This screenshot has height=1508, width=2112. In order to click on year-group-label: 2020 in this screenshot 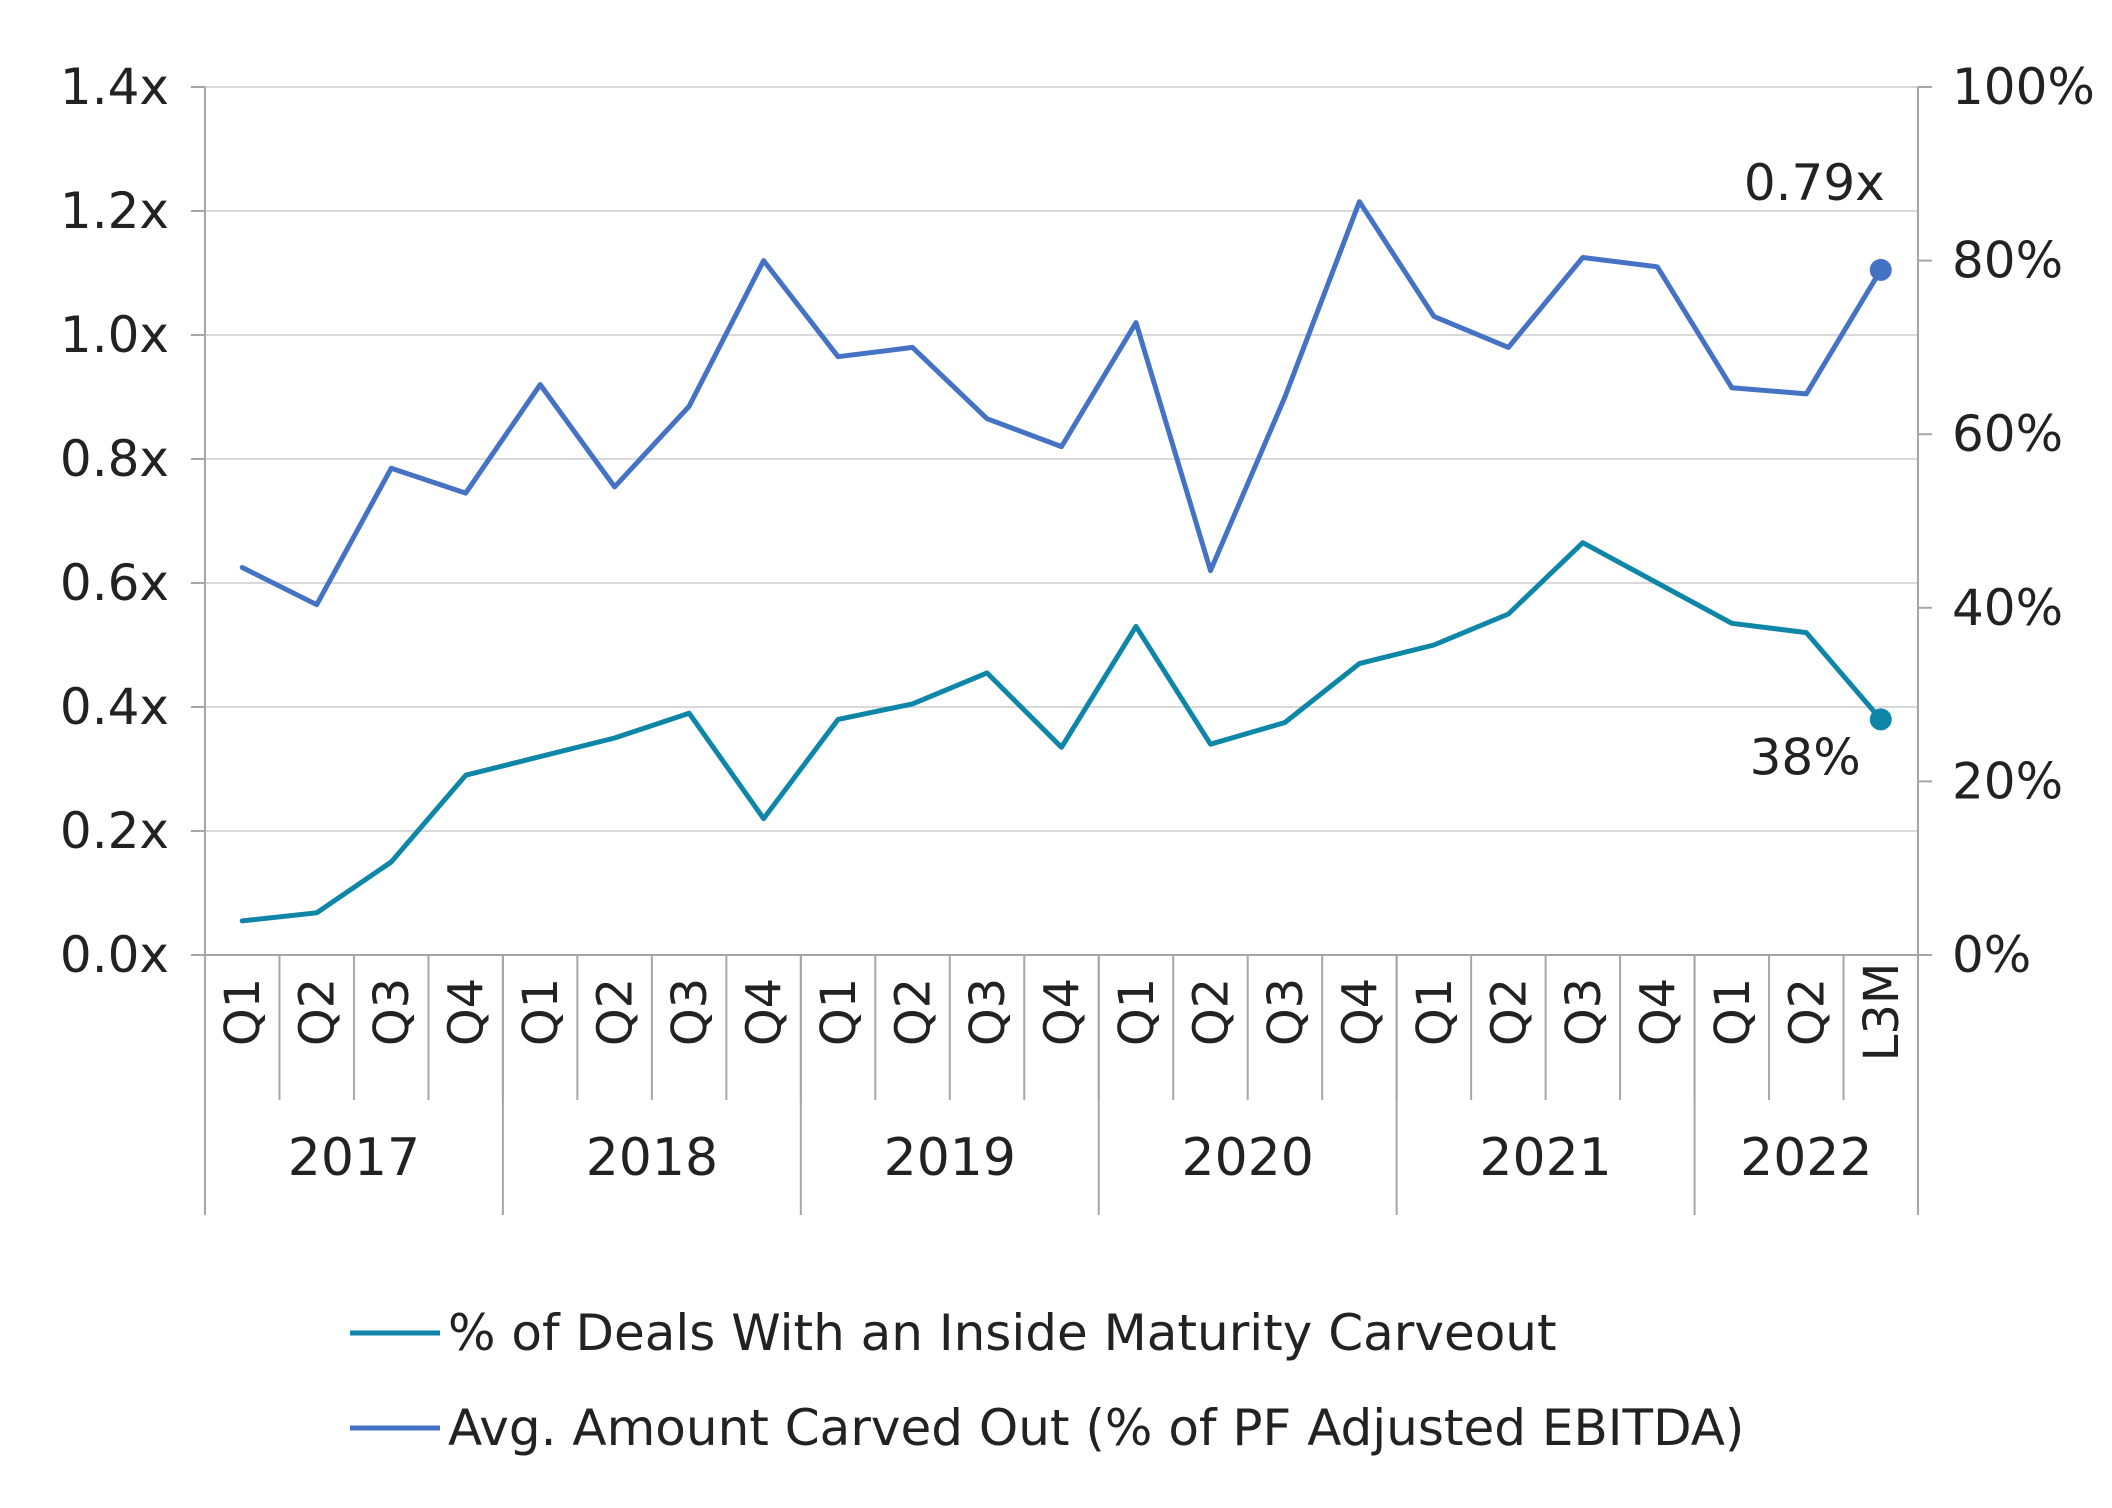, I will do `click(1248, 1158)`.